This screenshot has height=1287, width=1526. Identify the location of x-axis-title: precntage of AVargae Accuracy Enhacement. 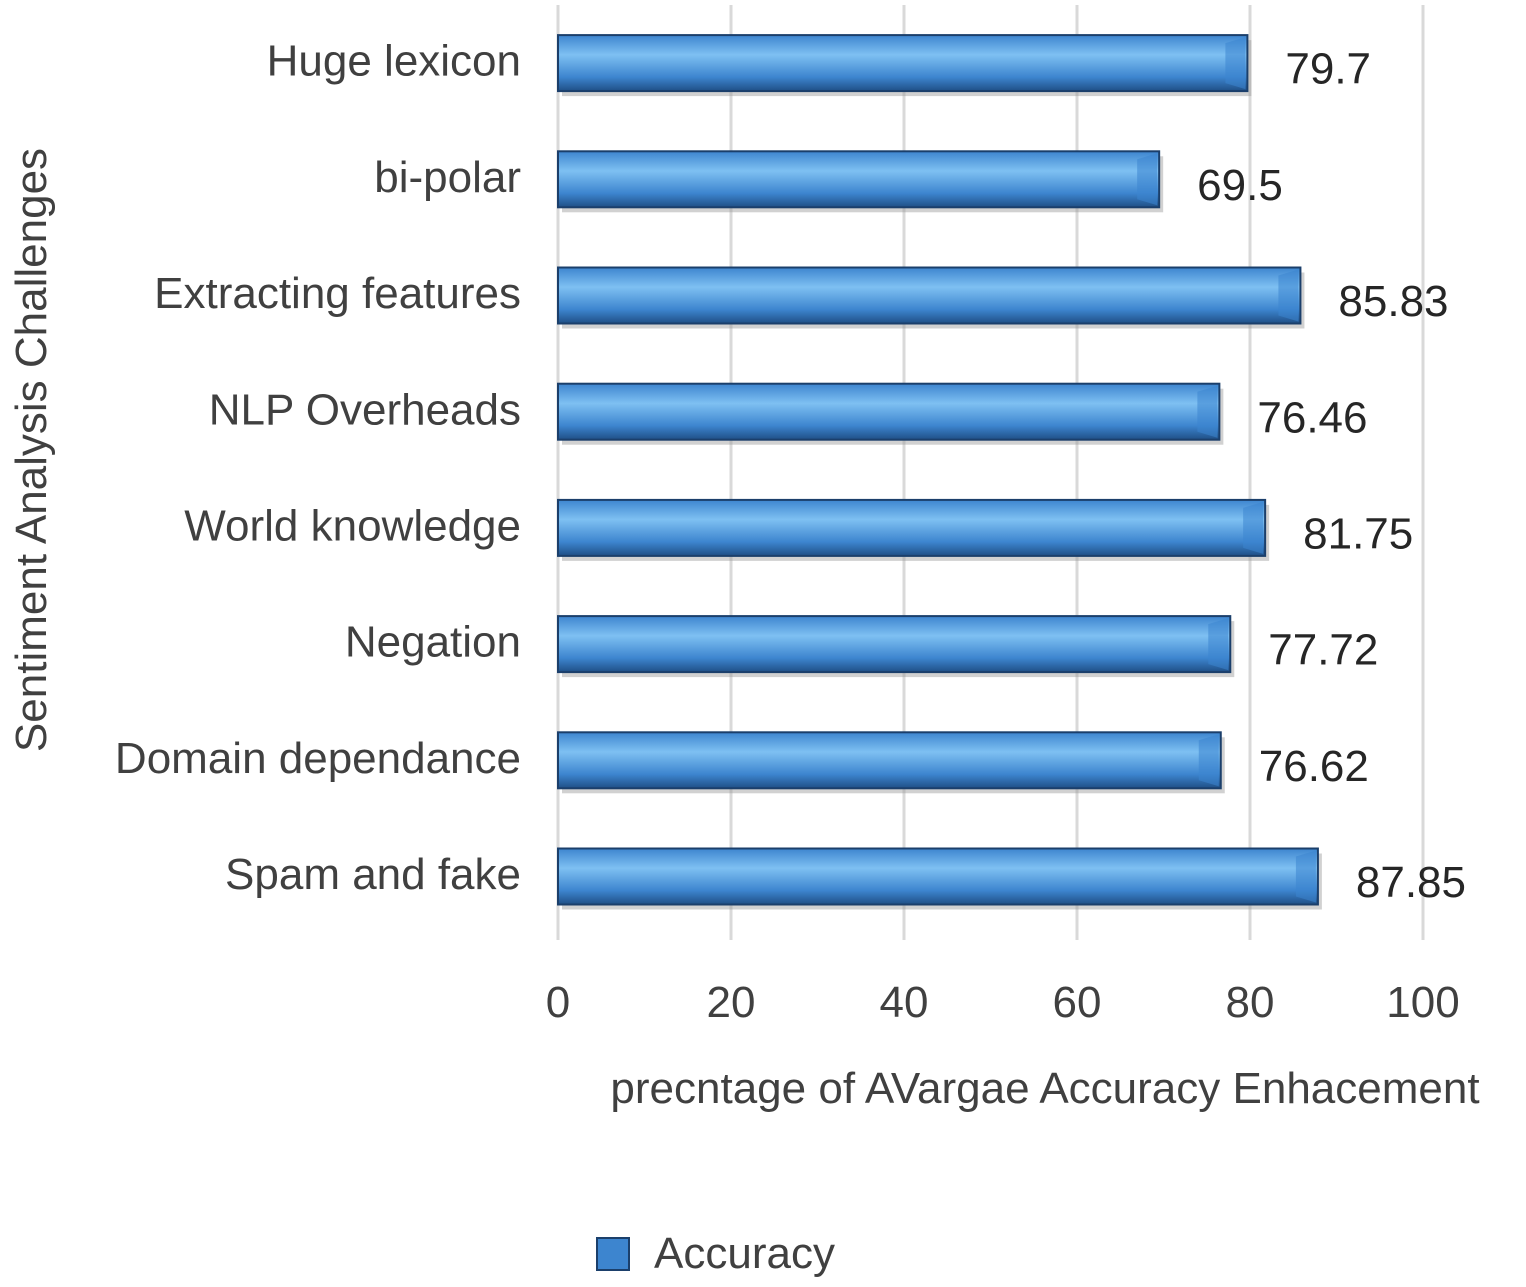
(1044, 1088).